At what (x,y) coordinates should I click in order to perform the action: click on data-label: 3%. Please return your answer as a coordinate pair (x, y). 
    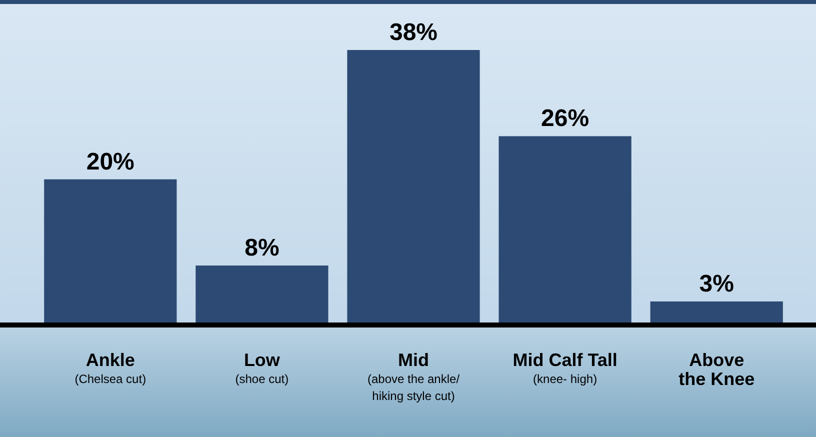
    Looking at the image, I should click on (716, 284).